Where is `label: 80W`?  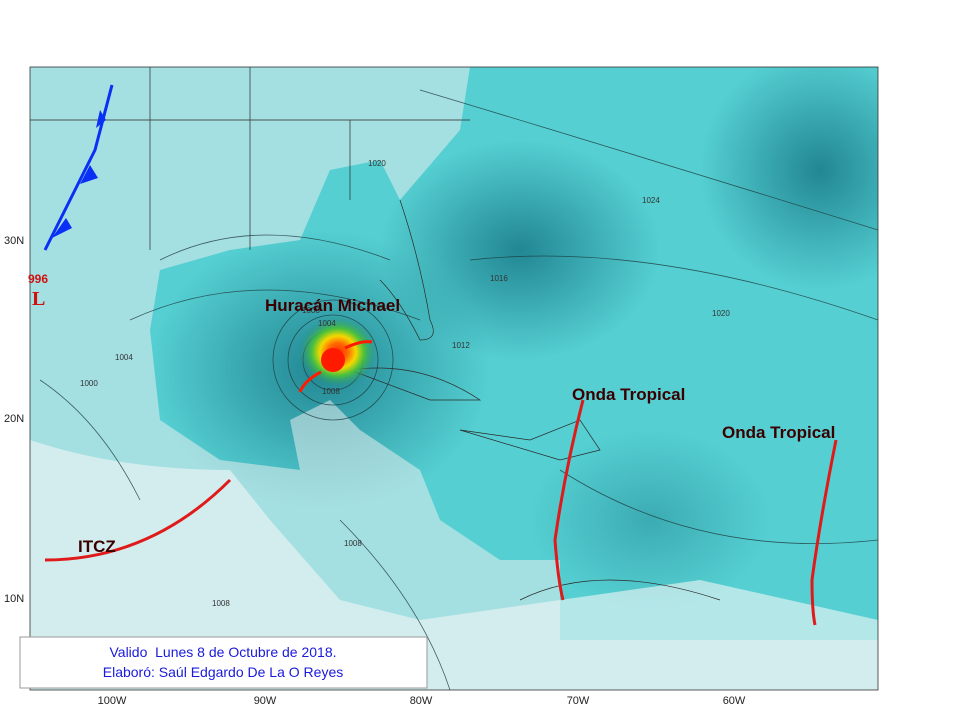
label: 80W is located at coordinates (421, 701).